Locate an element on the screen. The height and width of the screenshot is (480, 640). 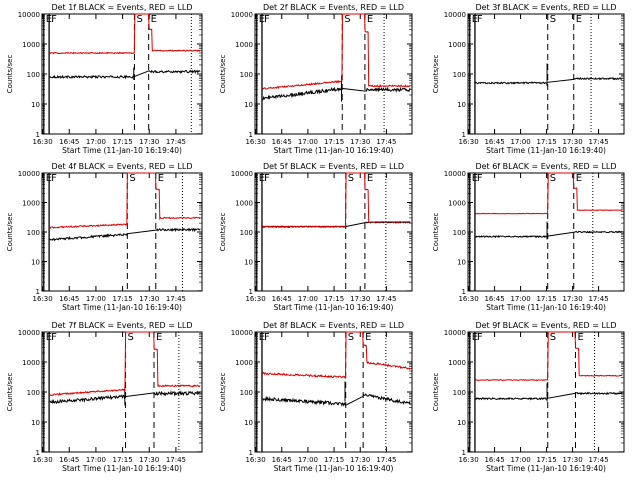
panel-title: Det 8f BLACK = Events, RED = LLD is located at coordinates (333, 325).